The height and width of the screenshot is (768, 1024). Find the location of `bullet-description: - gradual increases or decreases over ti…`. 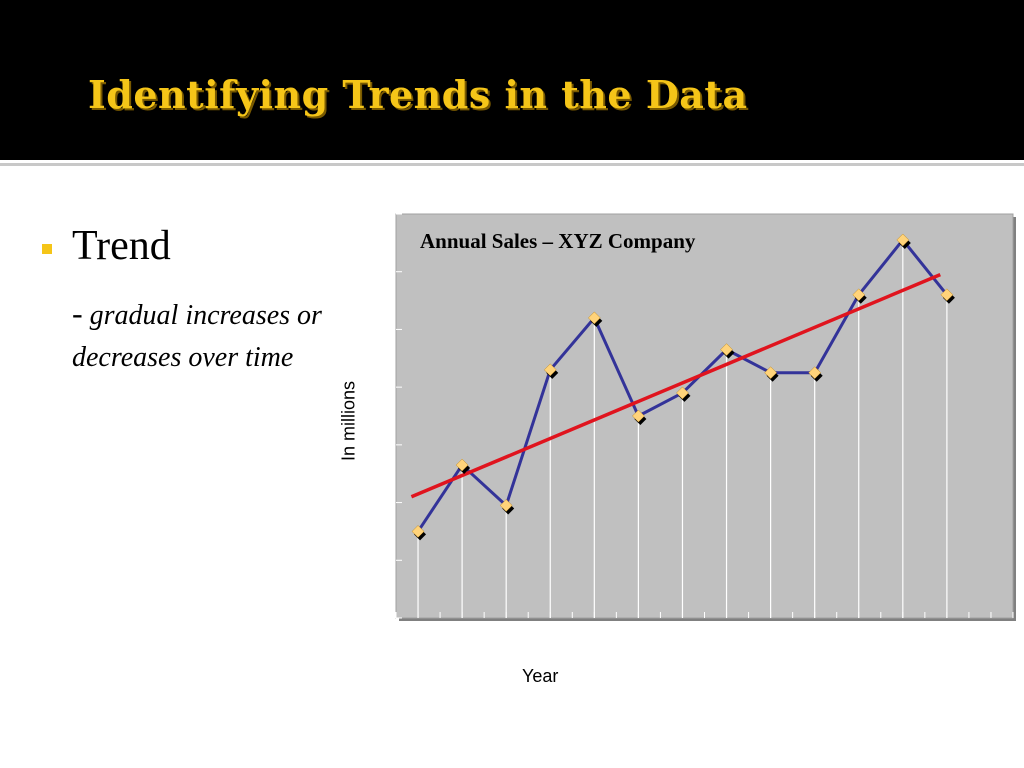

bullet-description: - gradual increases or decreases over ti… is located at coordinates (197, 335).